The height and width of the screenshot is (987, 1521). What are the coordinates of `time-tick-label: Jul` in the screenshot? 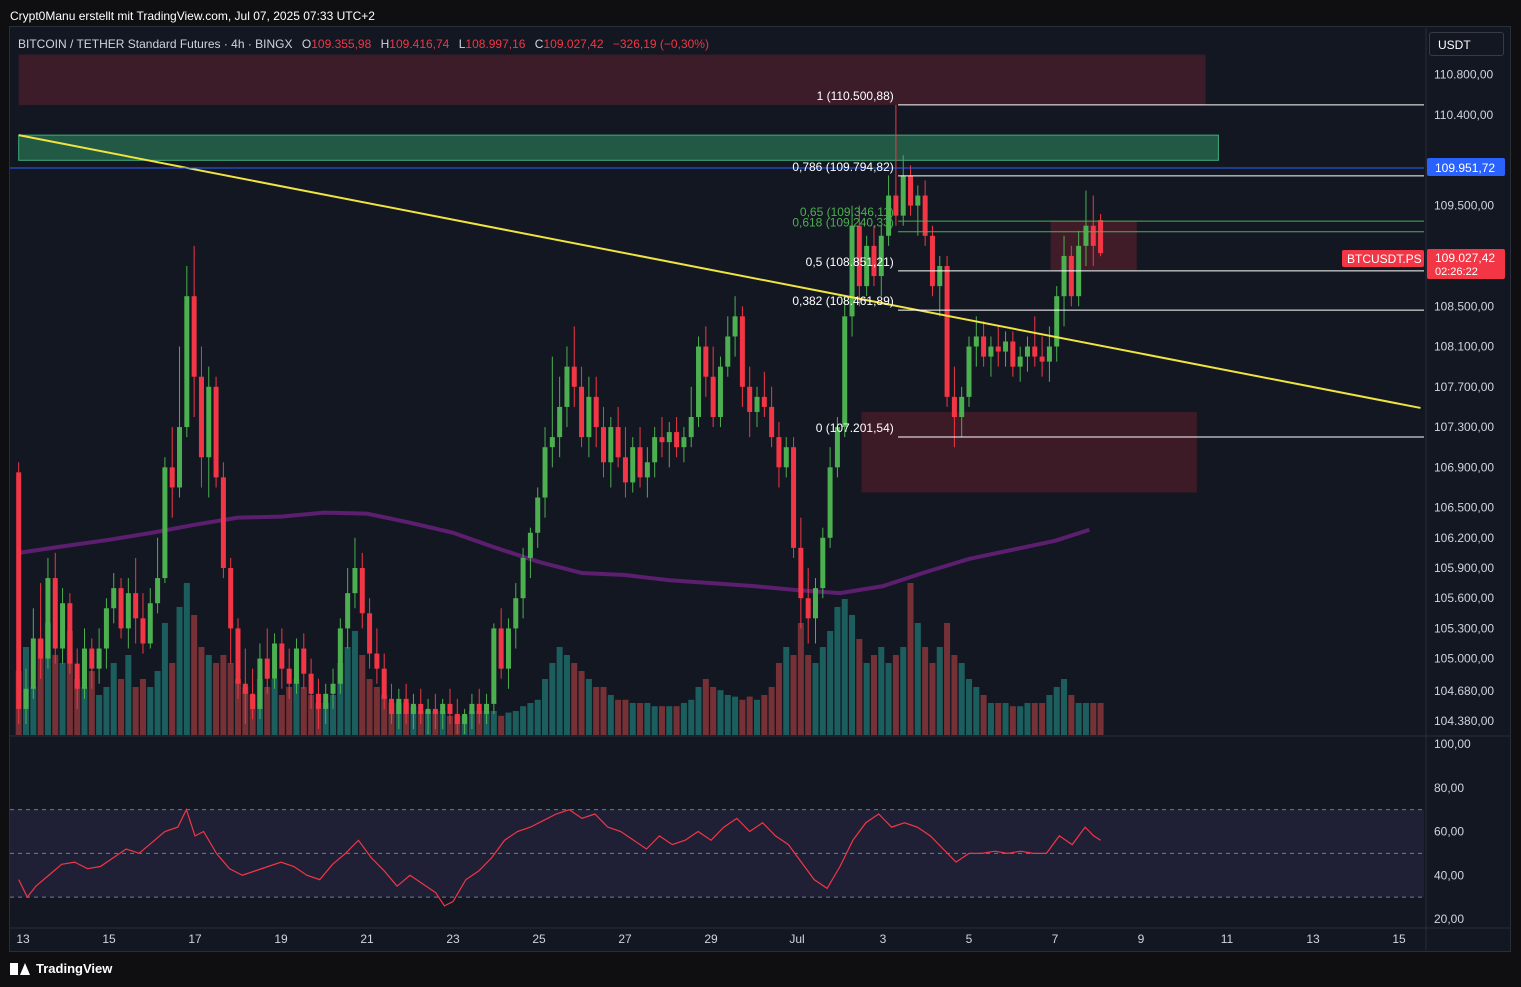 It's located at (796, 939).